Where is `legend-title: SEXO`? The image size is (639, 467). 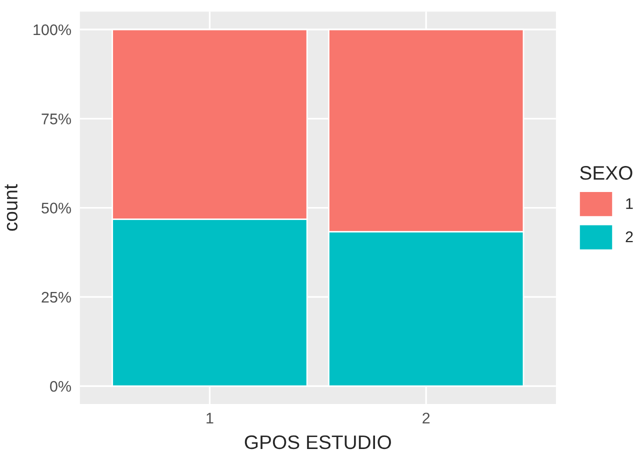
legend-title: SEXO is located at coordinates (606, 173).